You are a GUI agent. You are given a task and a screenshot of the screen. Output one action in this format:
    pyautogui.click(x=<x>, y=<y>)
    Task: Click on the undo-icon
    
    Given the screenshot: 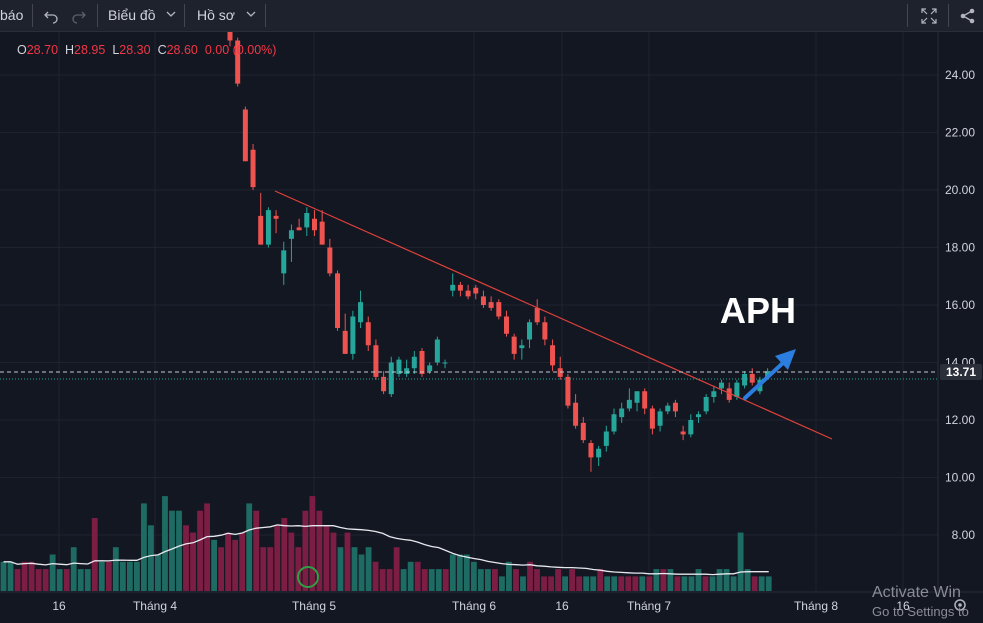 What is the action you would take?
    pyautogui.click(x=51, y=15)
    